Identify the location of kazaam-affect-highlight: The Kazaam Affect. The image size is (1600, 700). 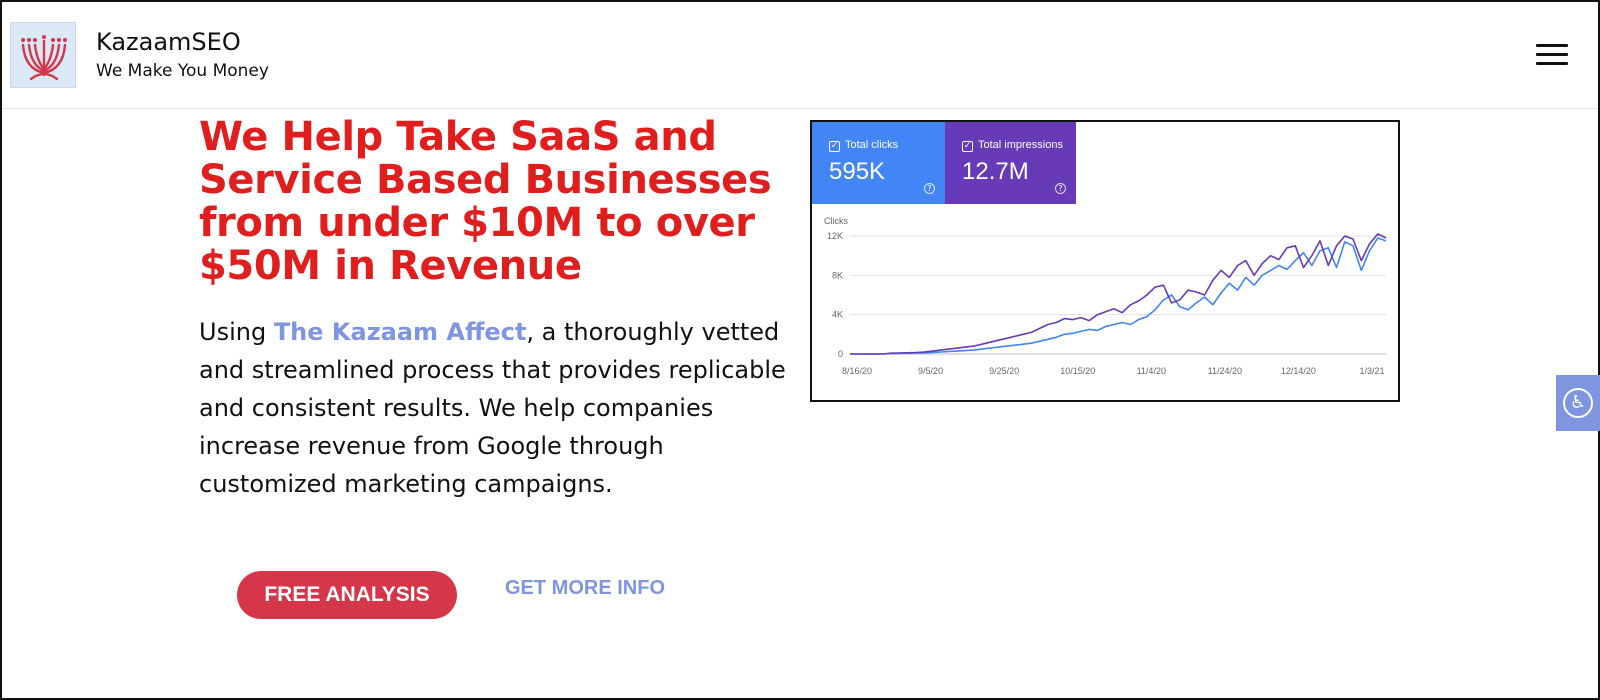
(400, 332).